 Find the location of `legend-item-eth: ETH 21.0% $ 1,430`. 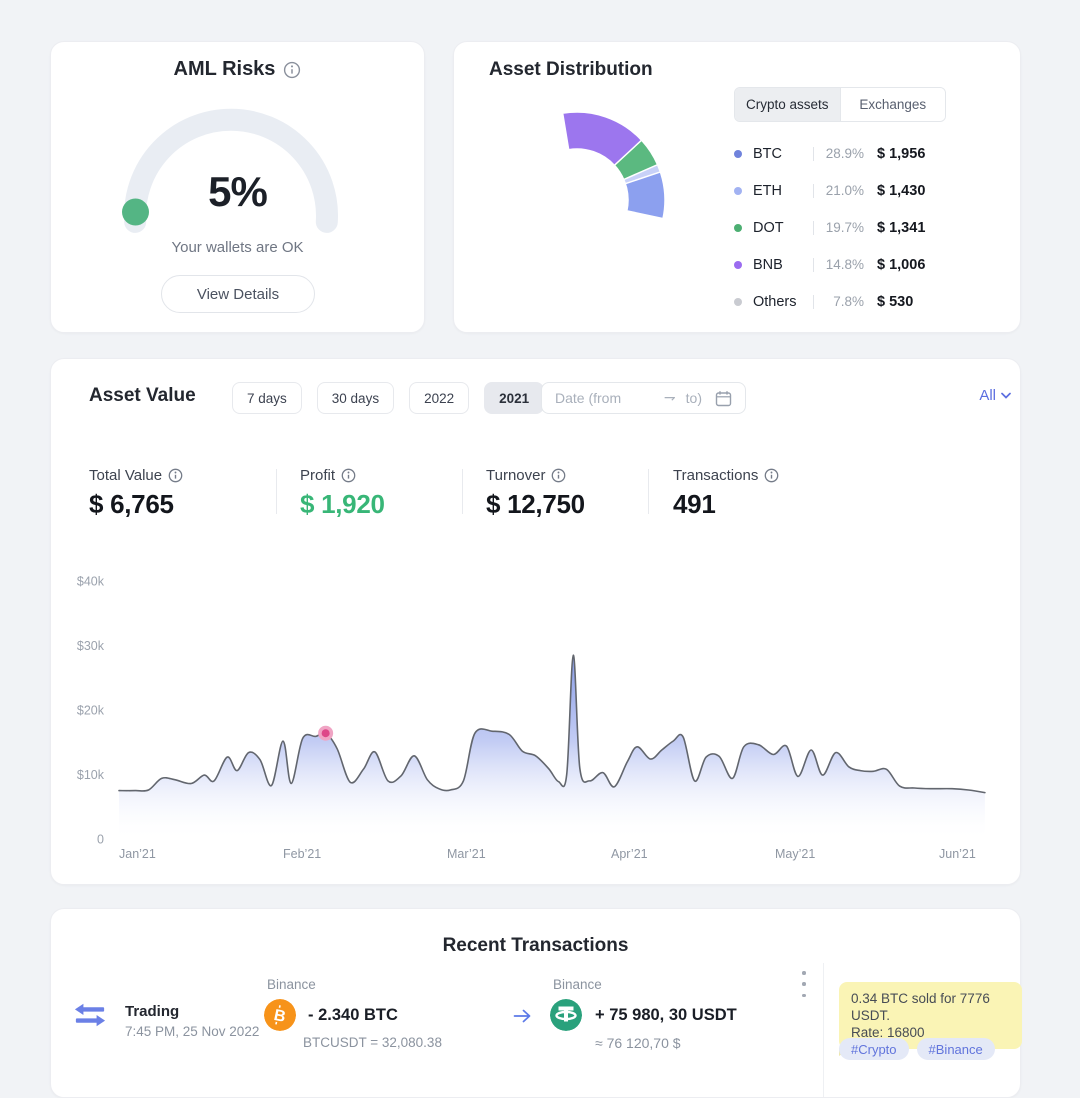

legend-item-eth: ETH 21.0% $ 1,430 is located at coordinates (840, 190).